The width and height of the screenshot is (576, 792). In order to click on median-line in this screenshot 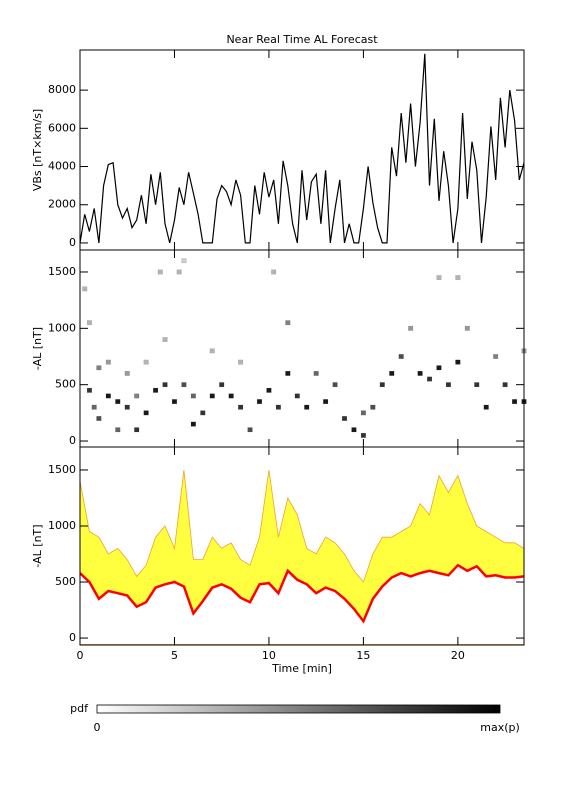, I will do `click(302, 593)`.